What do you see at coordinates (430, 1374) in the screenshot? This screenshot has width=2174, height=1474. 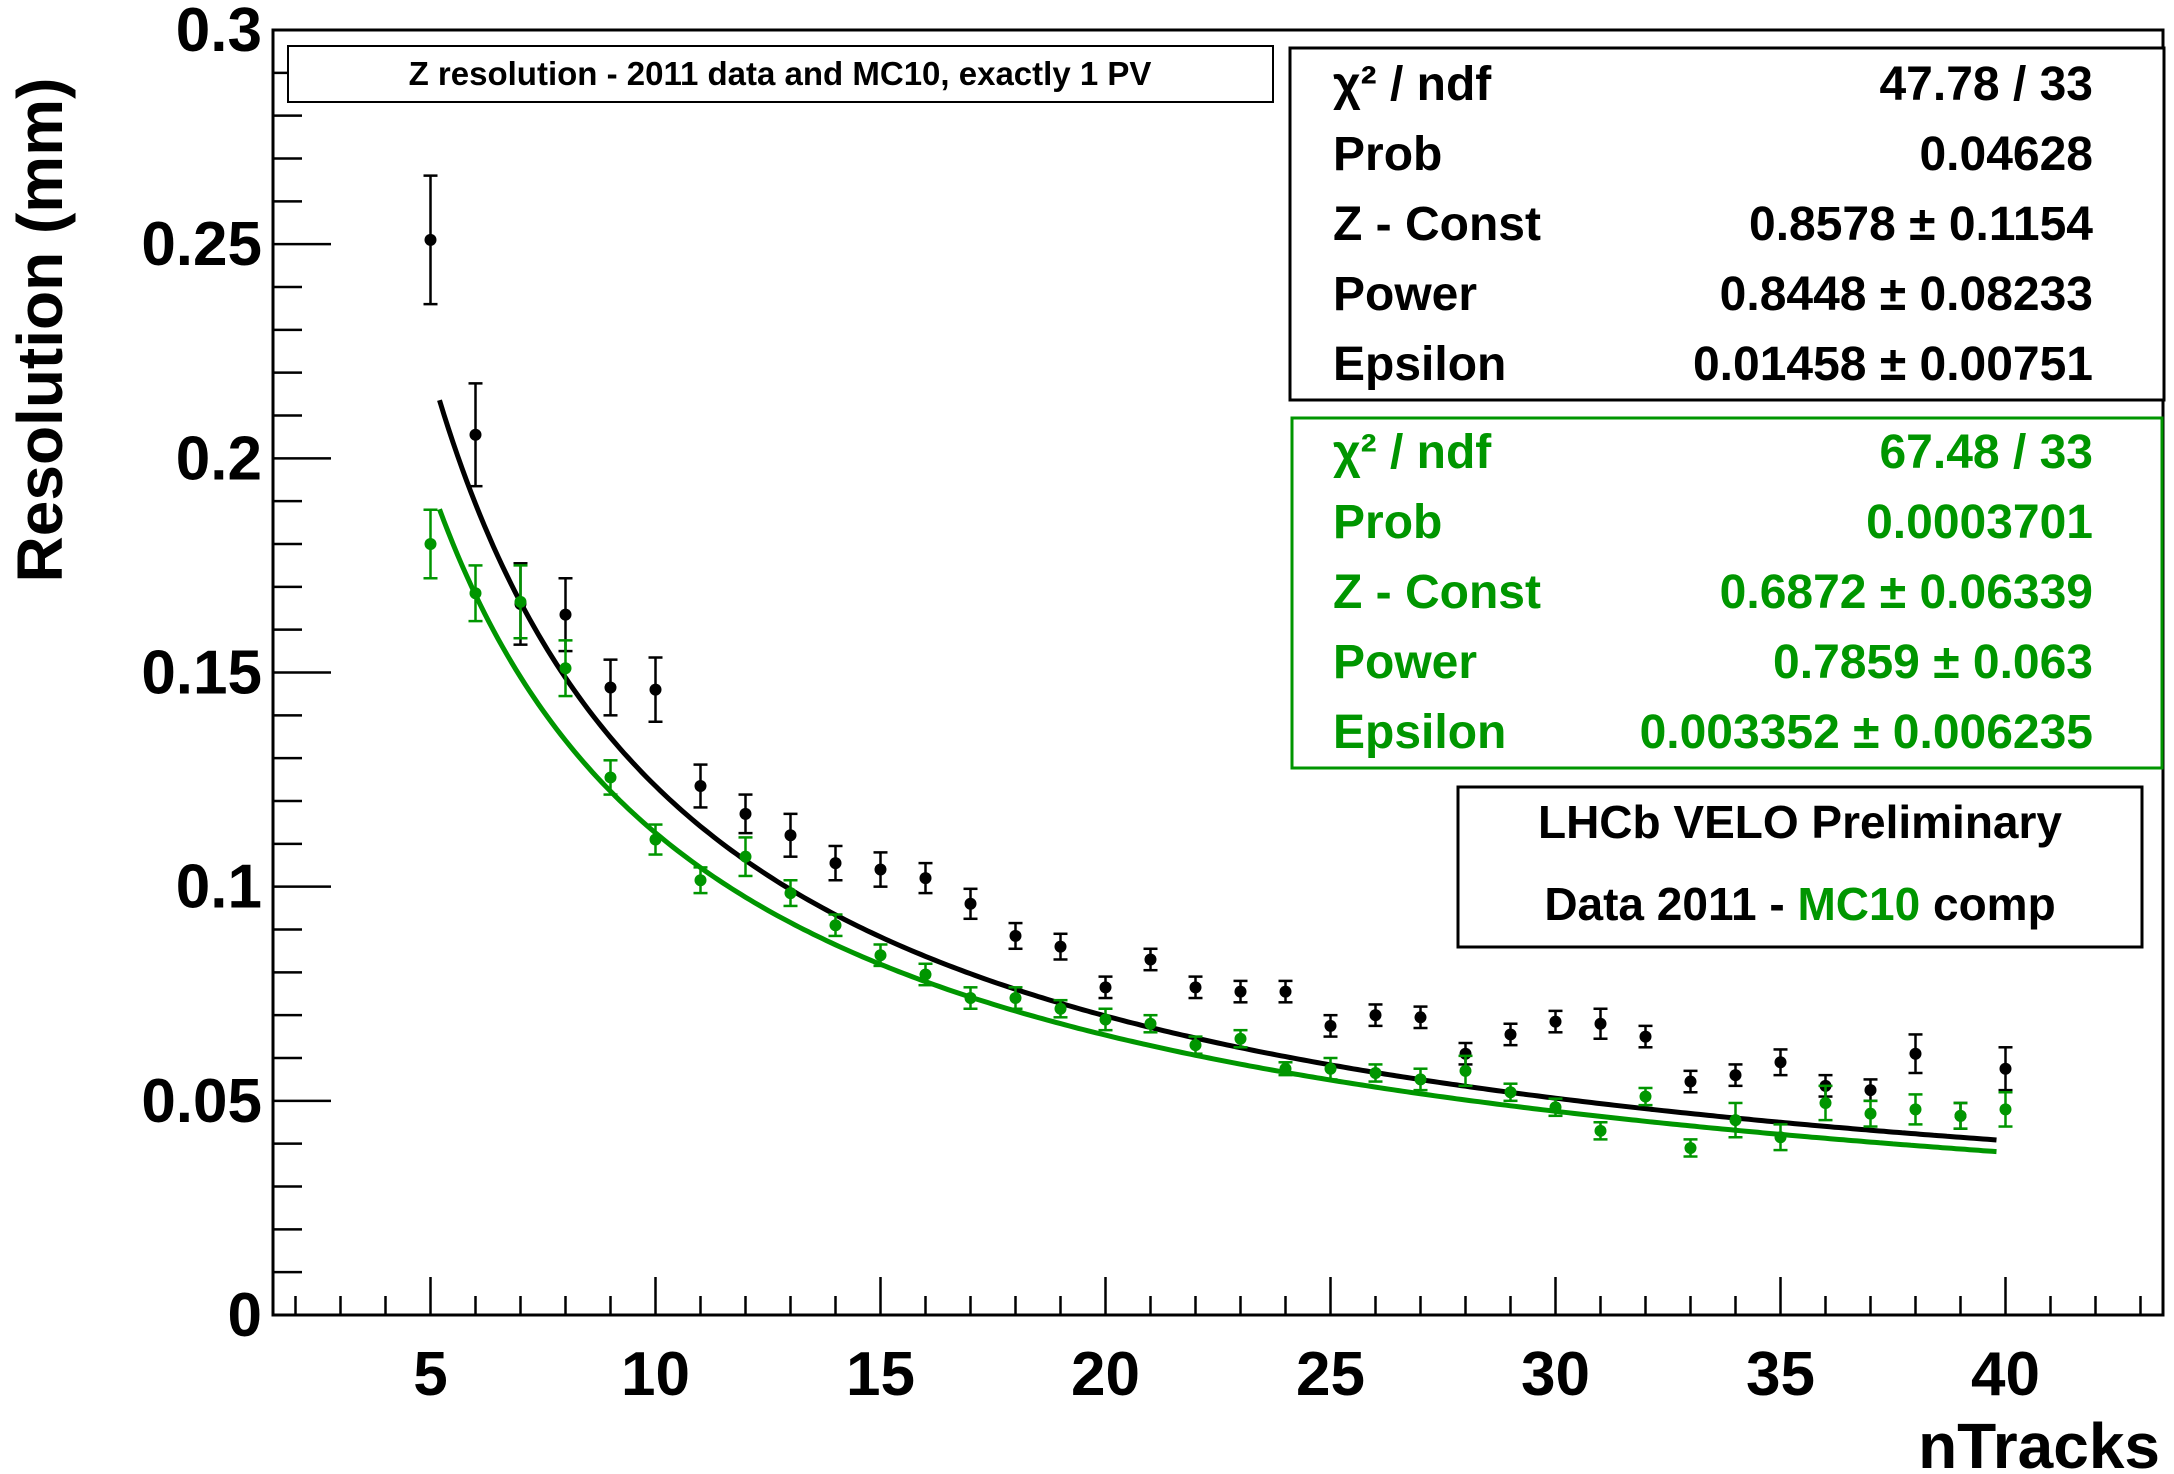 I see `x-tick-label: 5` at bounding box center [430, 1374].